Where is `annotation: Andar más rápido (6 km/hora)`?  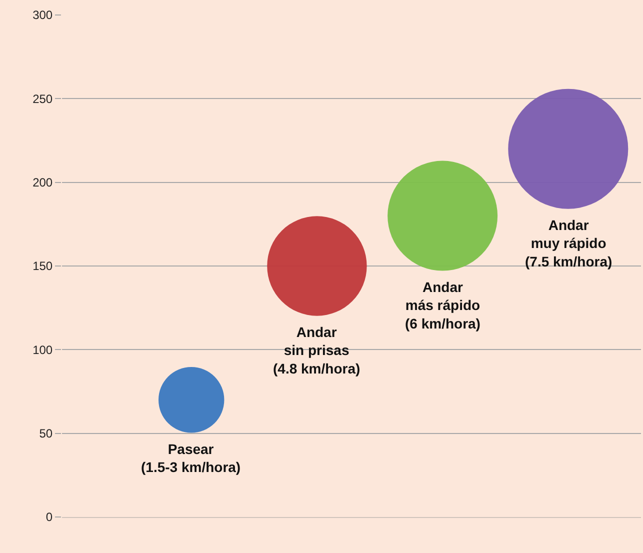 annotation: Andar más rápido (6 km/hora) is located at coordinates (442, 305).